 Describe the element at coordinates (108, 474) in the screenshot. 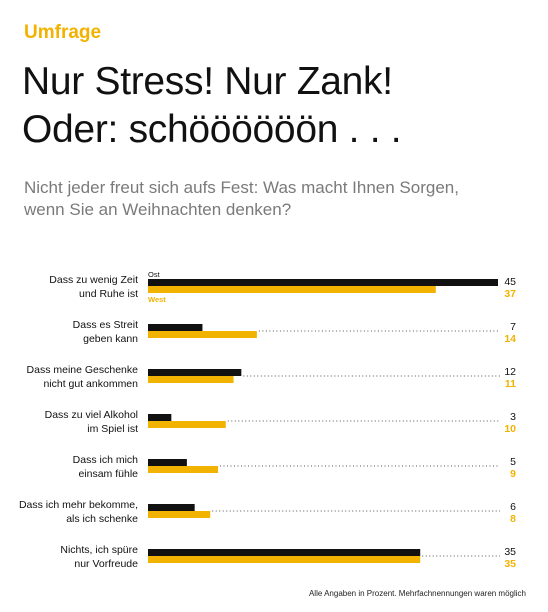

I see `category-label: einsam fühle` at that location.